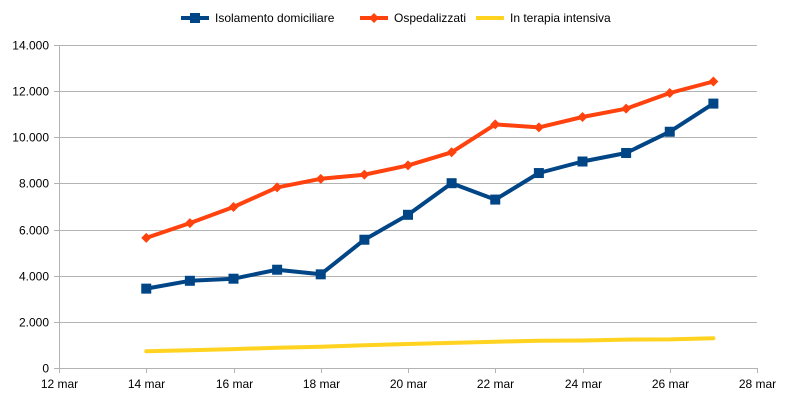  I want to click on x-tick-label: 20 mar, so click(408, 384).